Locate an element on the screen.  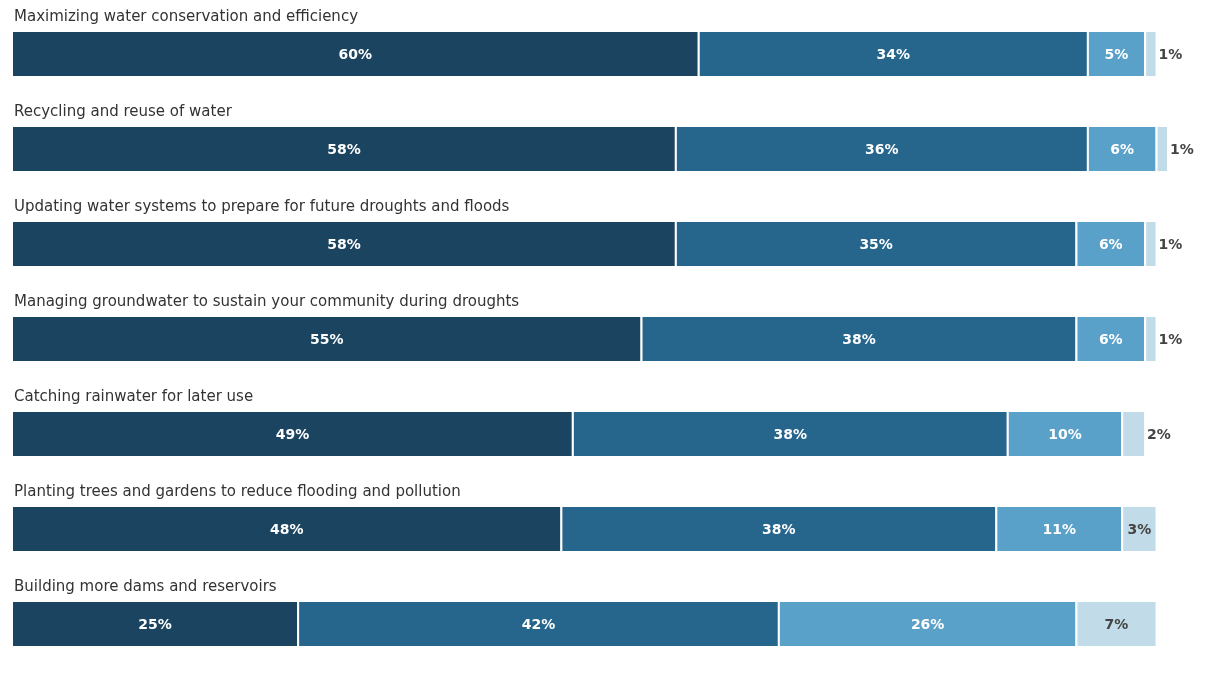
data-label: 49% is located at coordinates (292, 434).